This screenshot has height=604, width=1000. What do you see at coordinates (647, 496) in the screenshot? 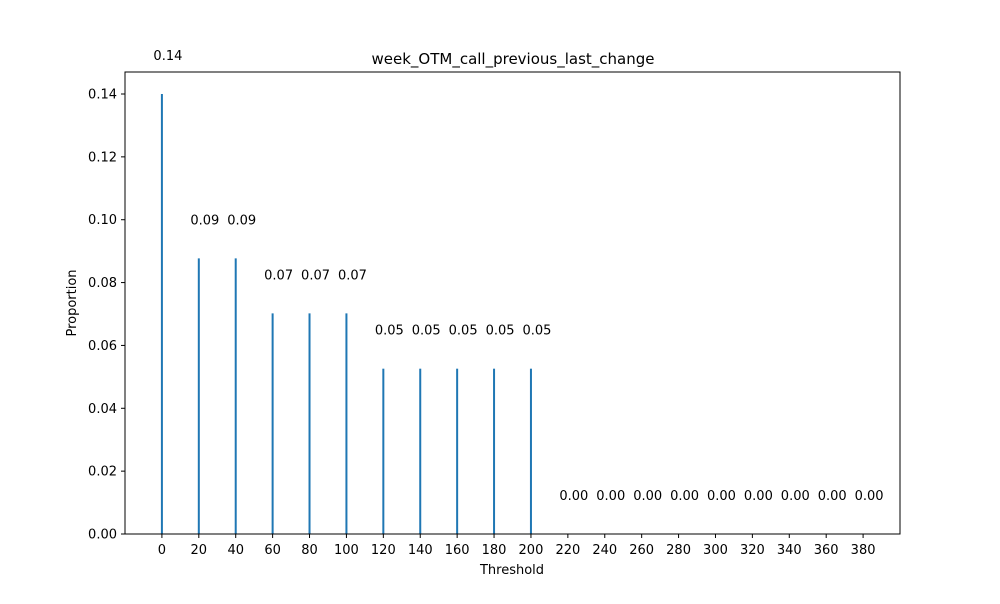
I see `data-label-260: 0.00` at bounding box center [647, 496].